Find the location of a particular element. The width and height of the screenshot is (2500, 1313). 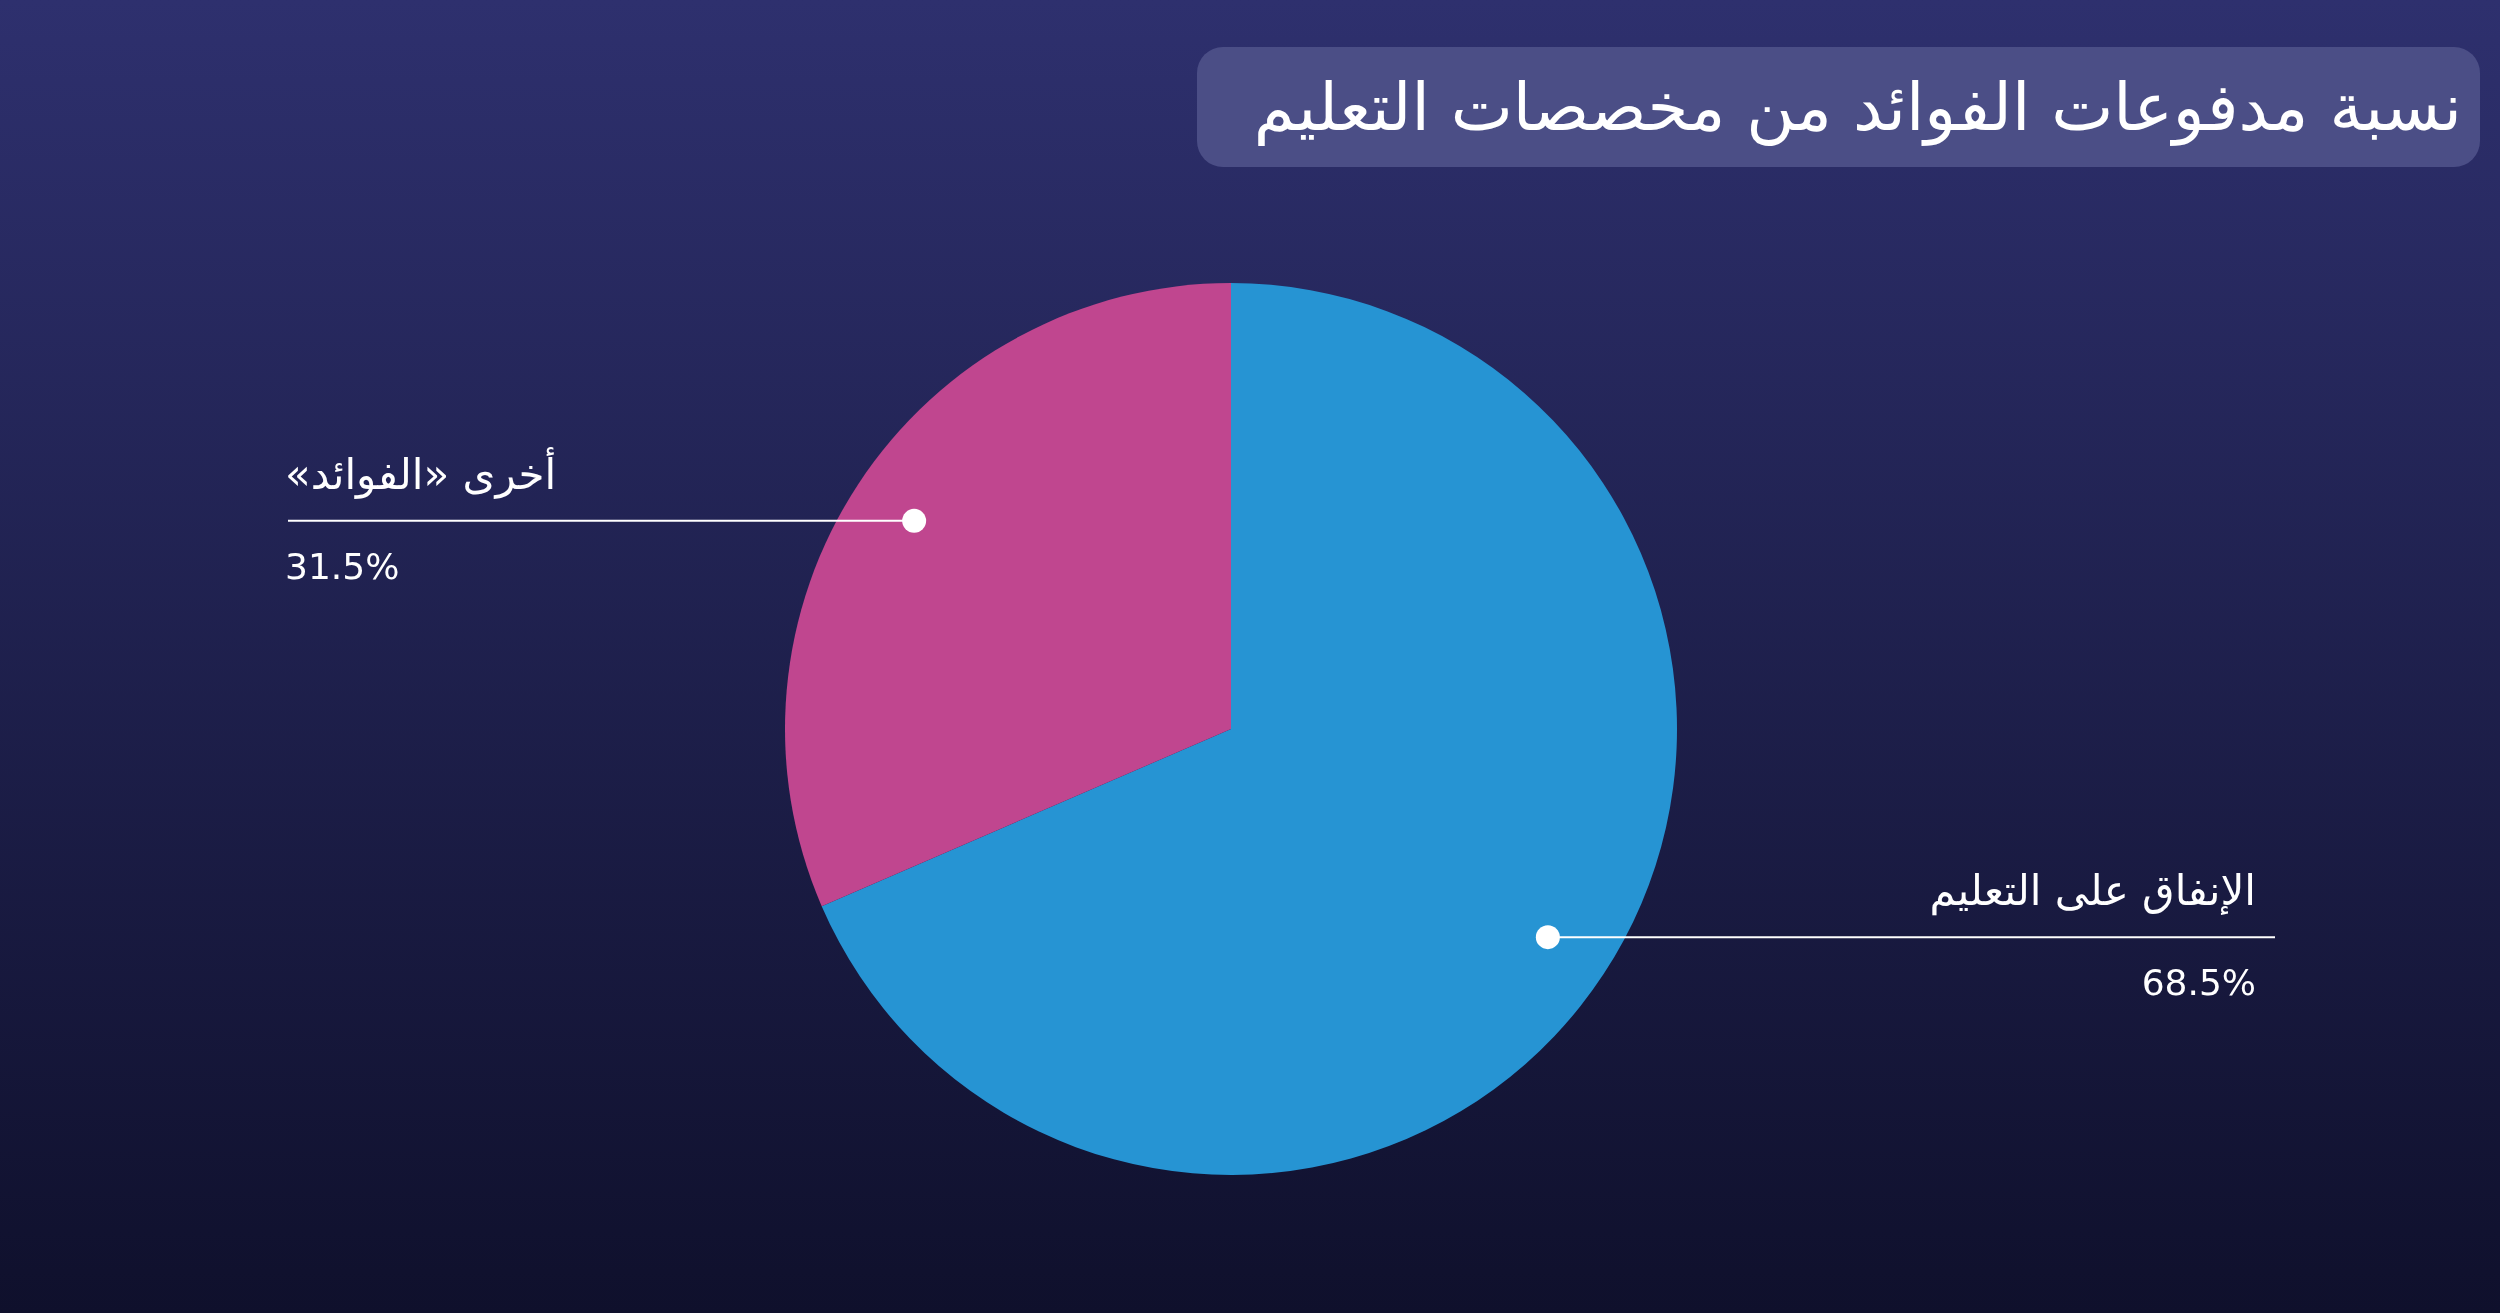

slice-label: أخرى «الفوائد» is located at coordinates (421, 472).